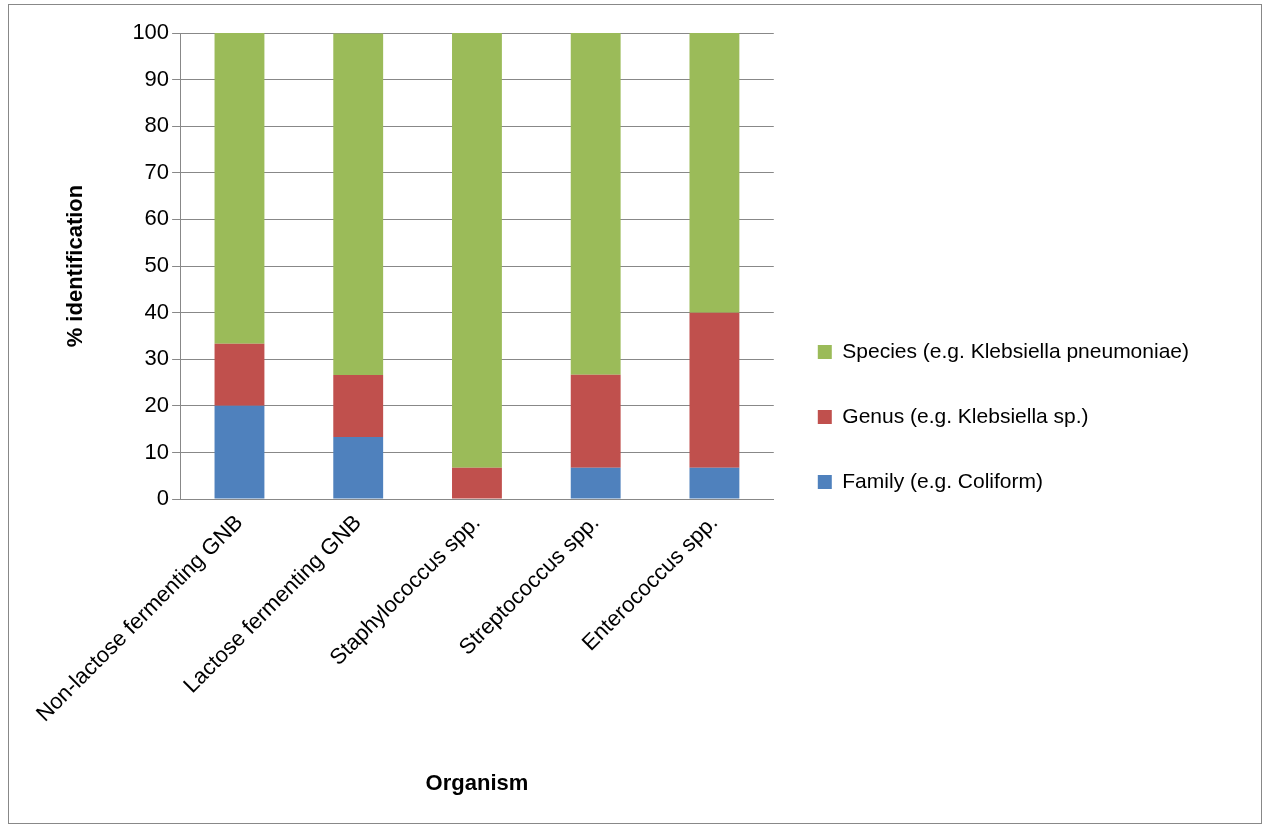  What do you see at coordinates (75, 266) in the screenshot?
I see `y-axis-title: % identification` at bounding box center [75, 266].